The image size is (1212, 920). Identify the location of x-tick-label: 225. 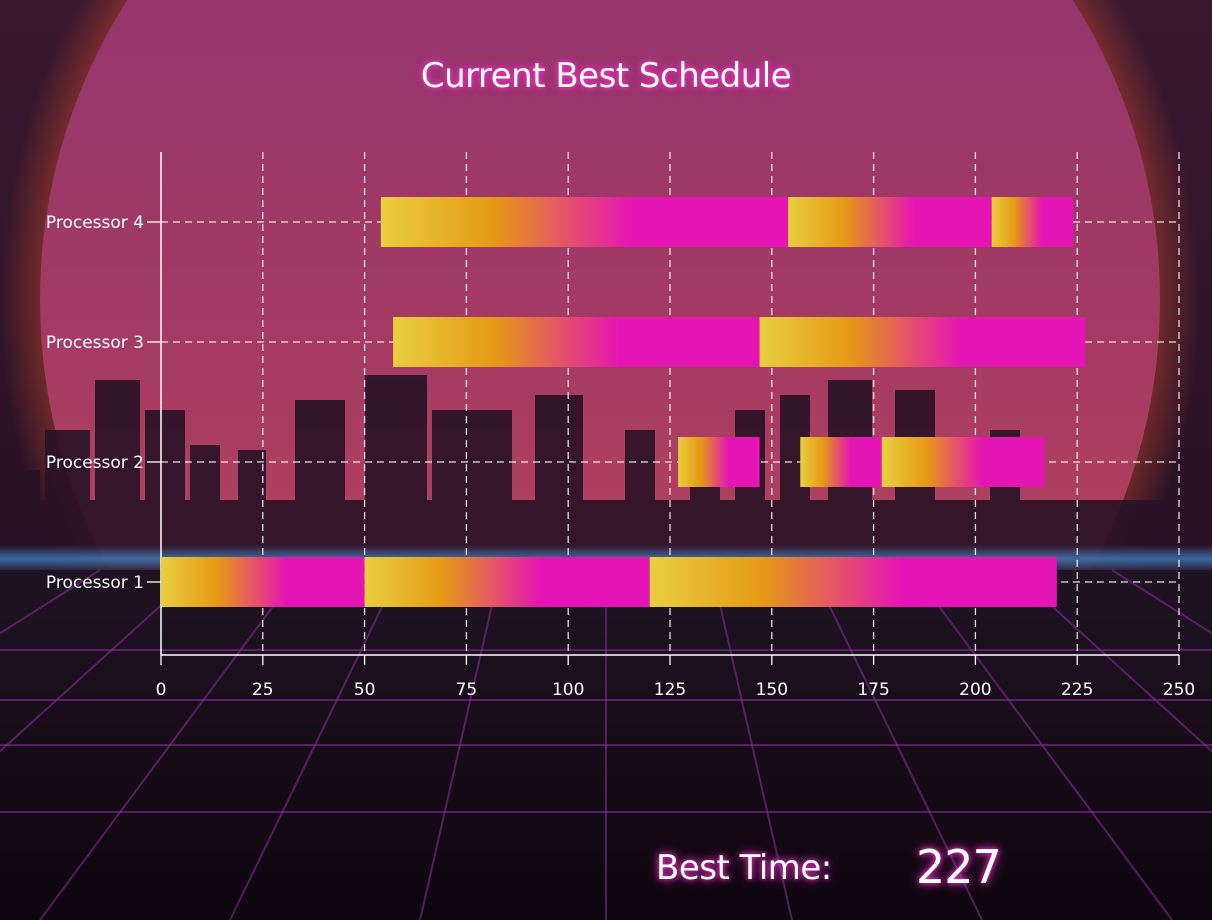
(1077, 690).